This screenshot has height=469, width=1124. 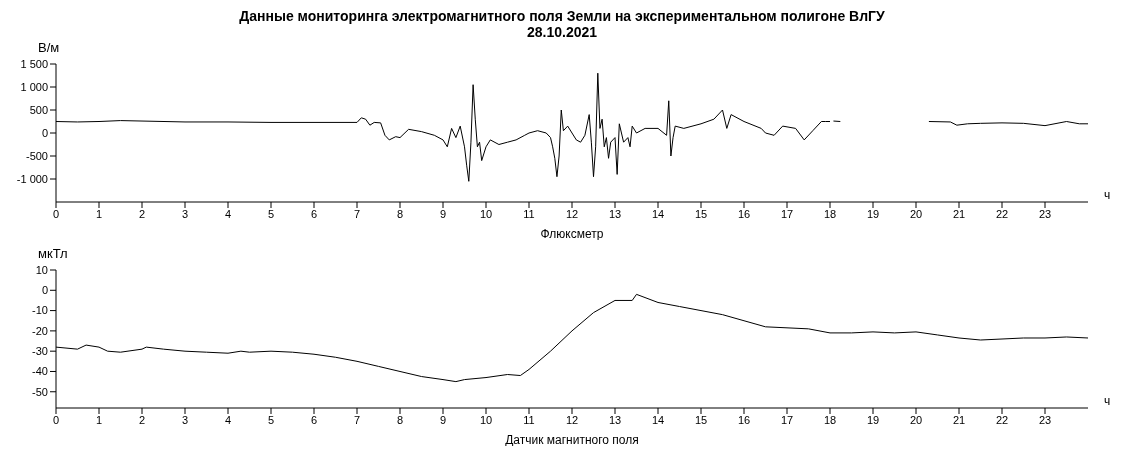 I want to click on y-tick-label: -30, so click(x=40, y=351).